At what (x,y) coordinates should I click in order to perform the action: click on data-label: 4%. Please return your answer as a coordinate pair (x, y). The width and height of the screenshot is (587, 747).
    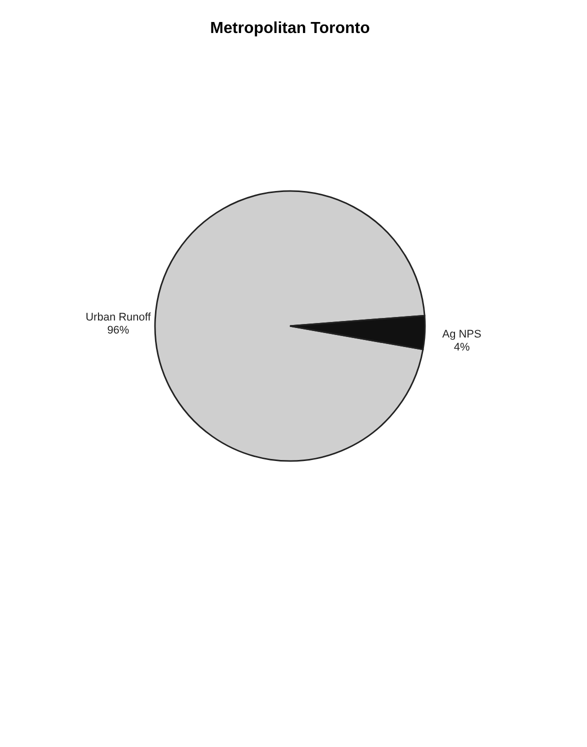
    Looking at the image, I should click on (462, 347).